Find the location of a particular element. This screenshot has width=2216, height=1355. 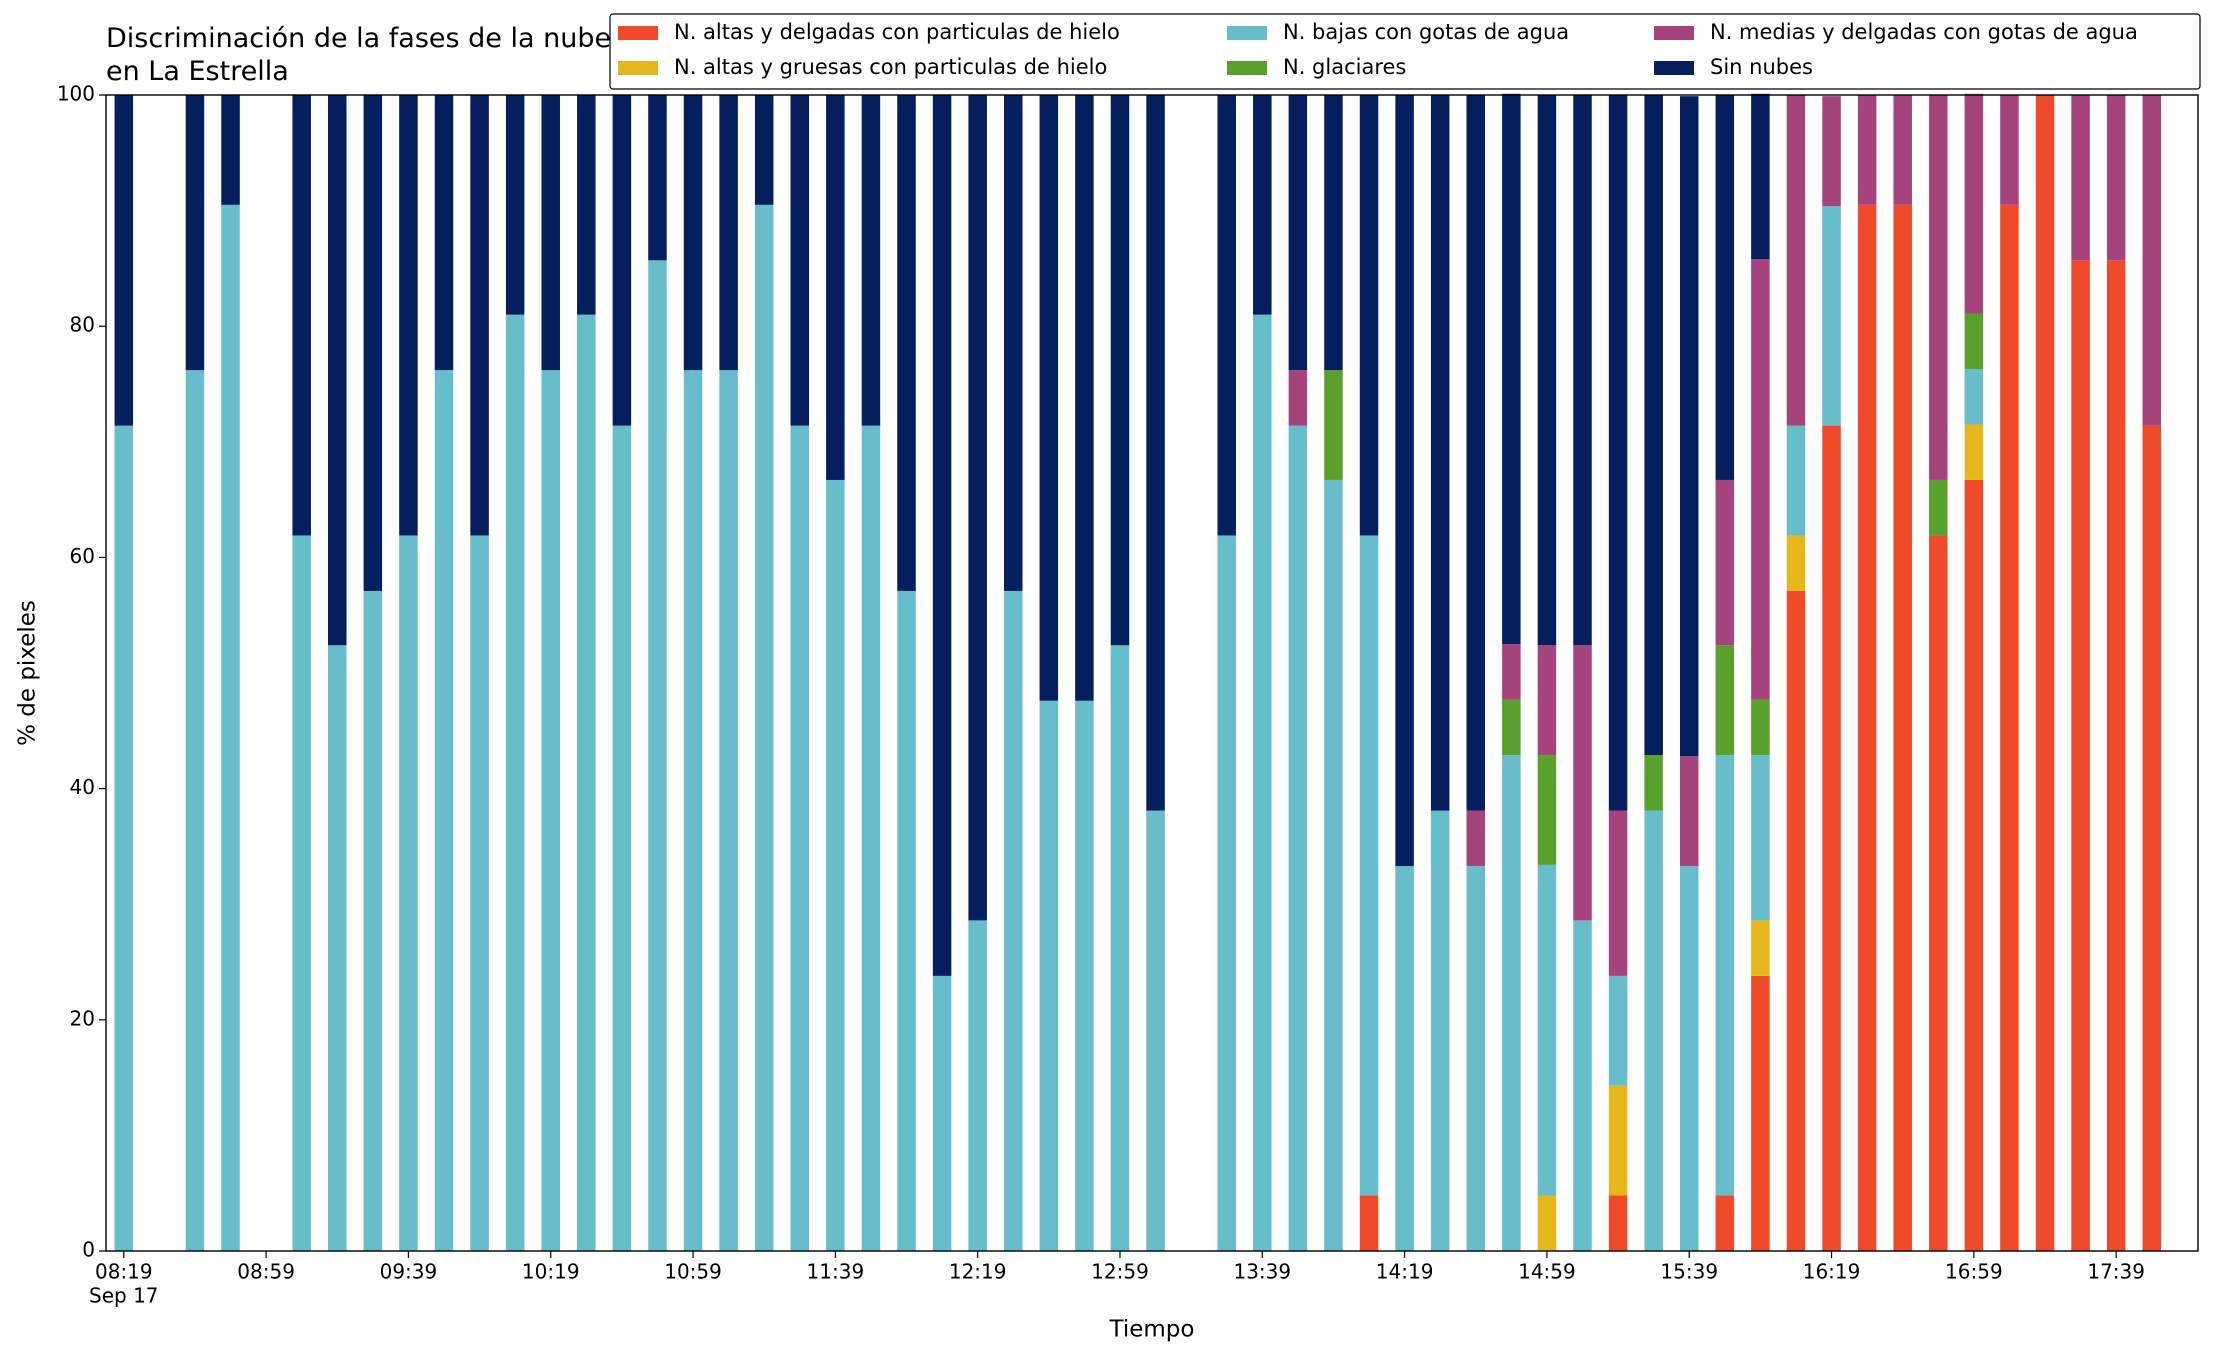

y-axis-label: % de pixeles is located at coordinates (28, 673).